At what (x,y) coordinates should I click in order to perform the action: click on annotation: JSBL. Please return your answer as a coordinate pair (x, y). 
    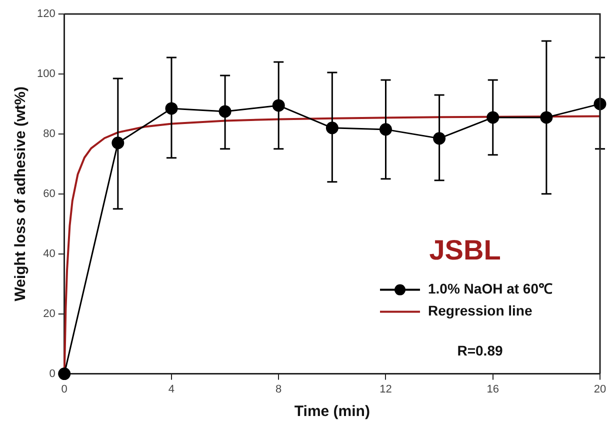
    Looking at the image, I should click on (465, 250).